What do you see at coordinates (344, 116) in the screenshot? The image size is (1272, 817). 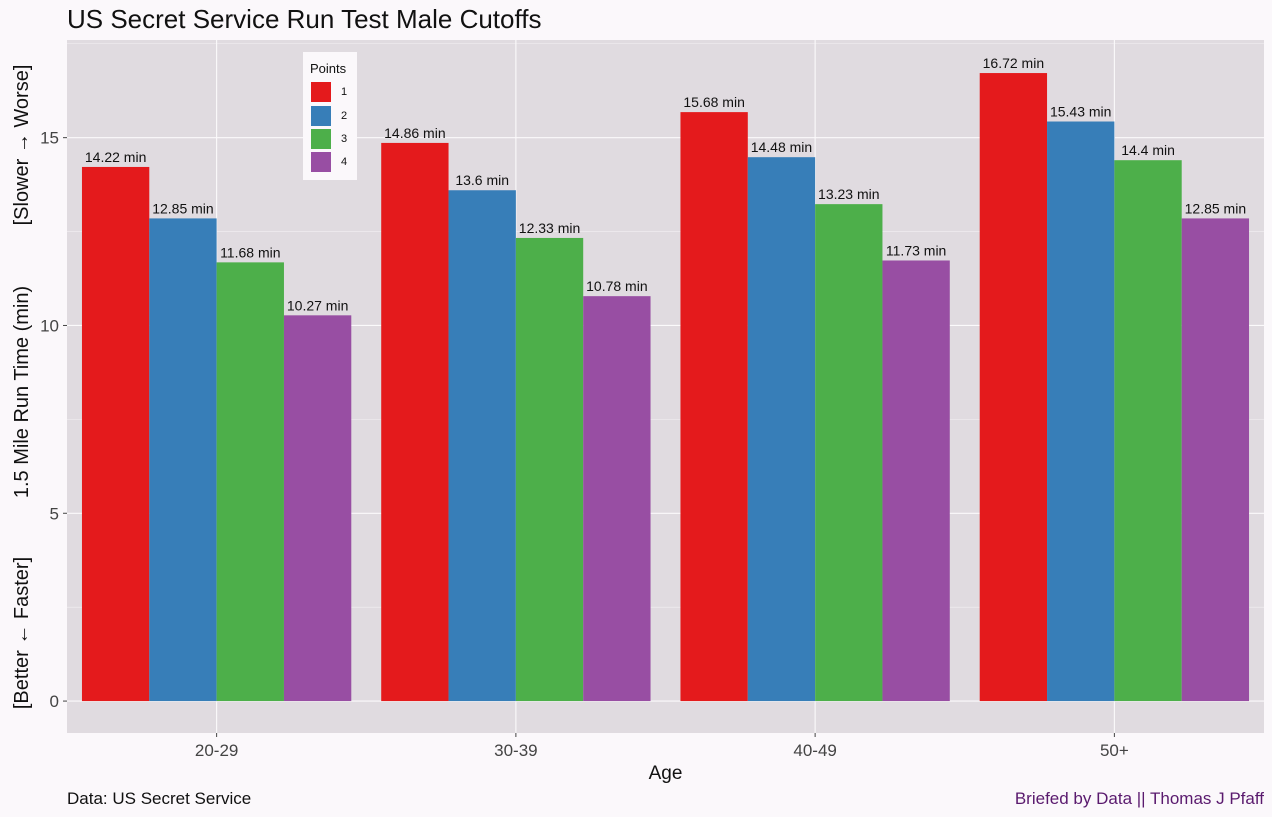 I see `legend-label-2: 2` at bounding box center [344, 116].